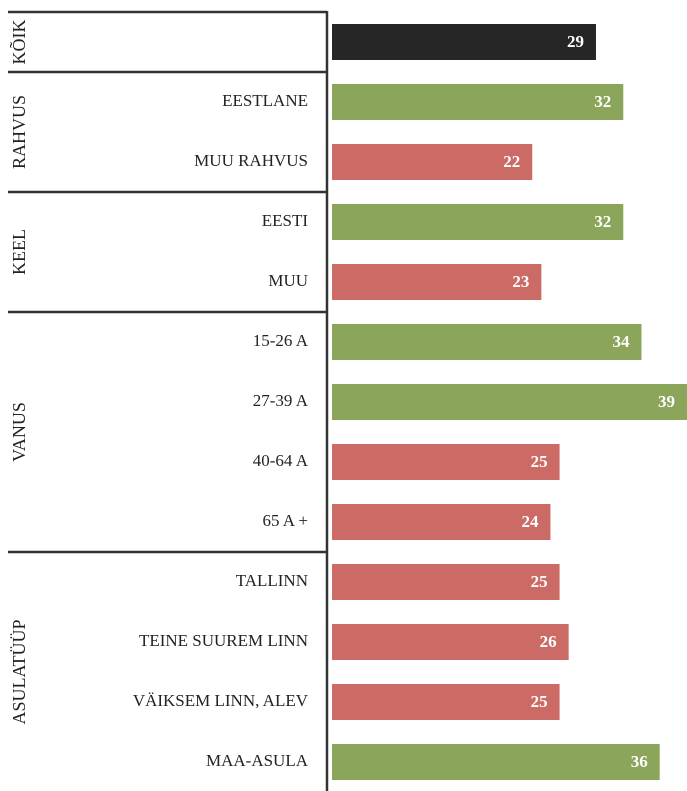  I want to click on value-label: 36, so click(639, 761).